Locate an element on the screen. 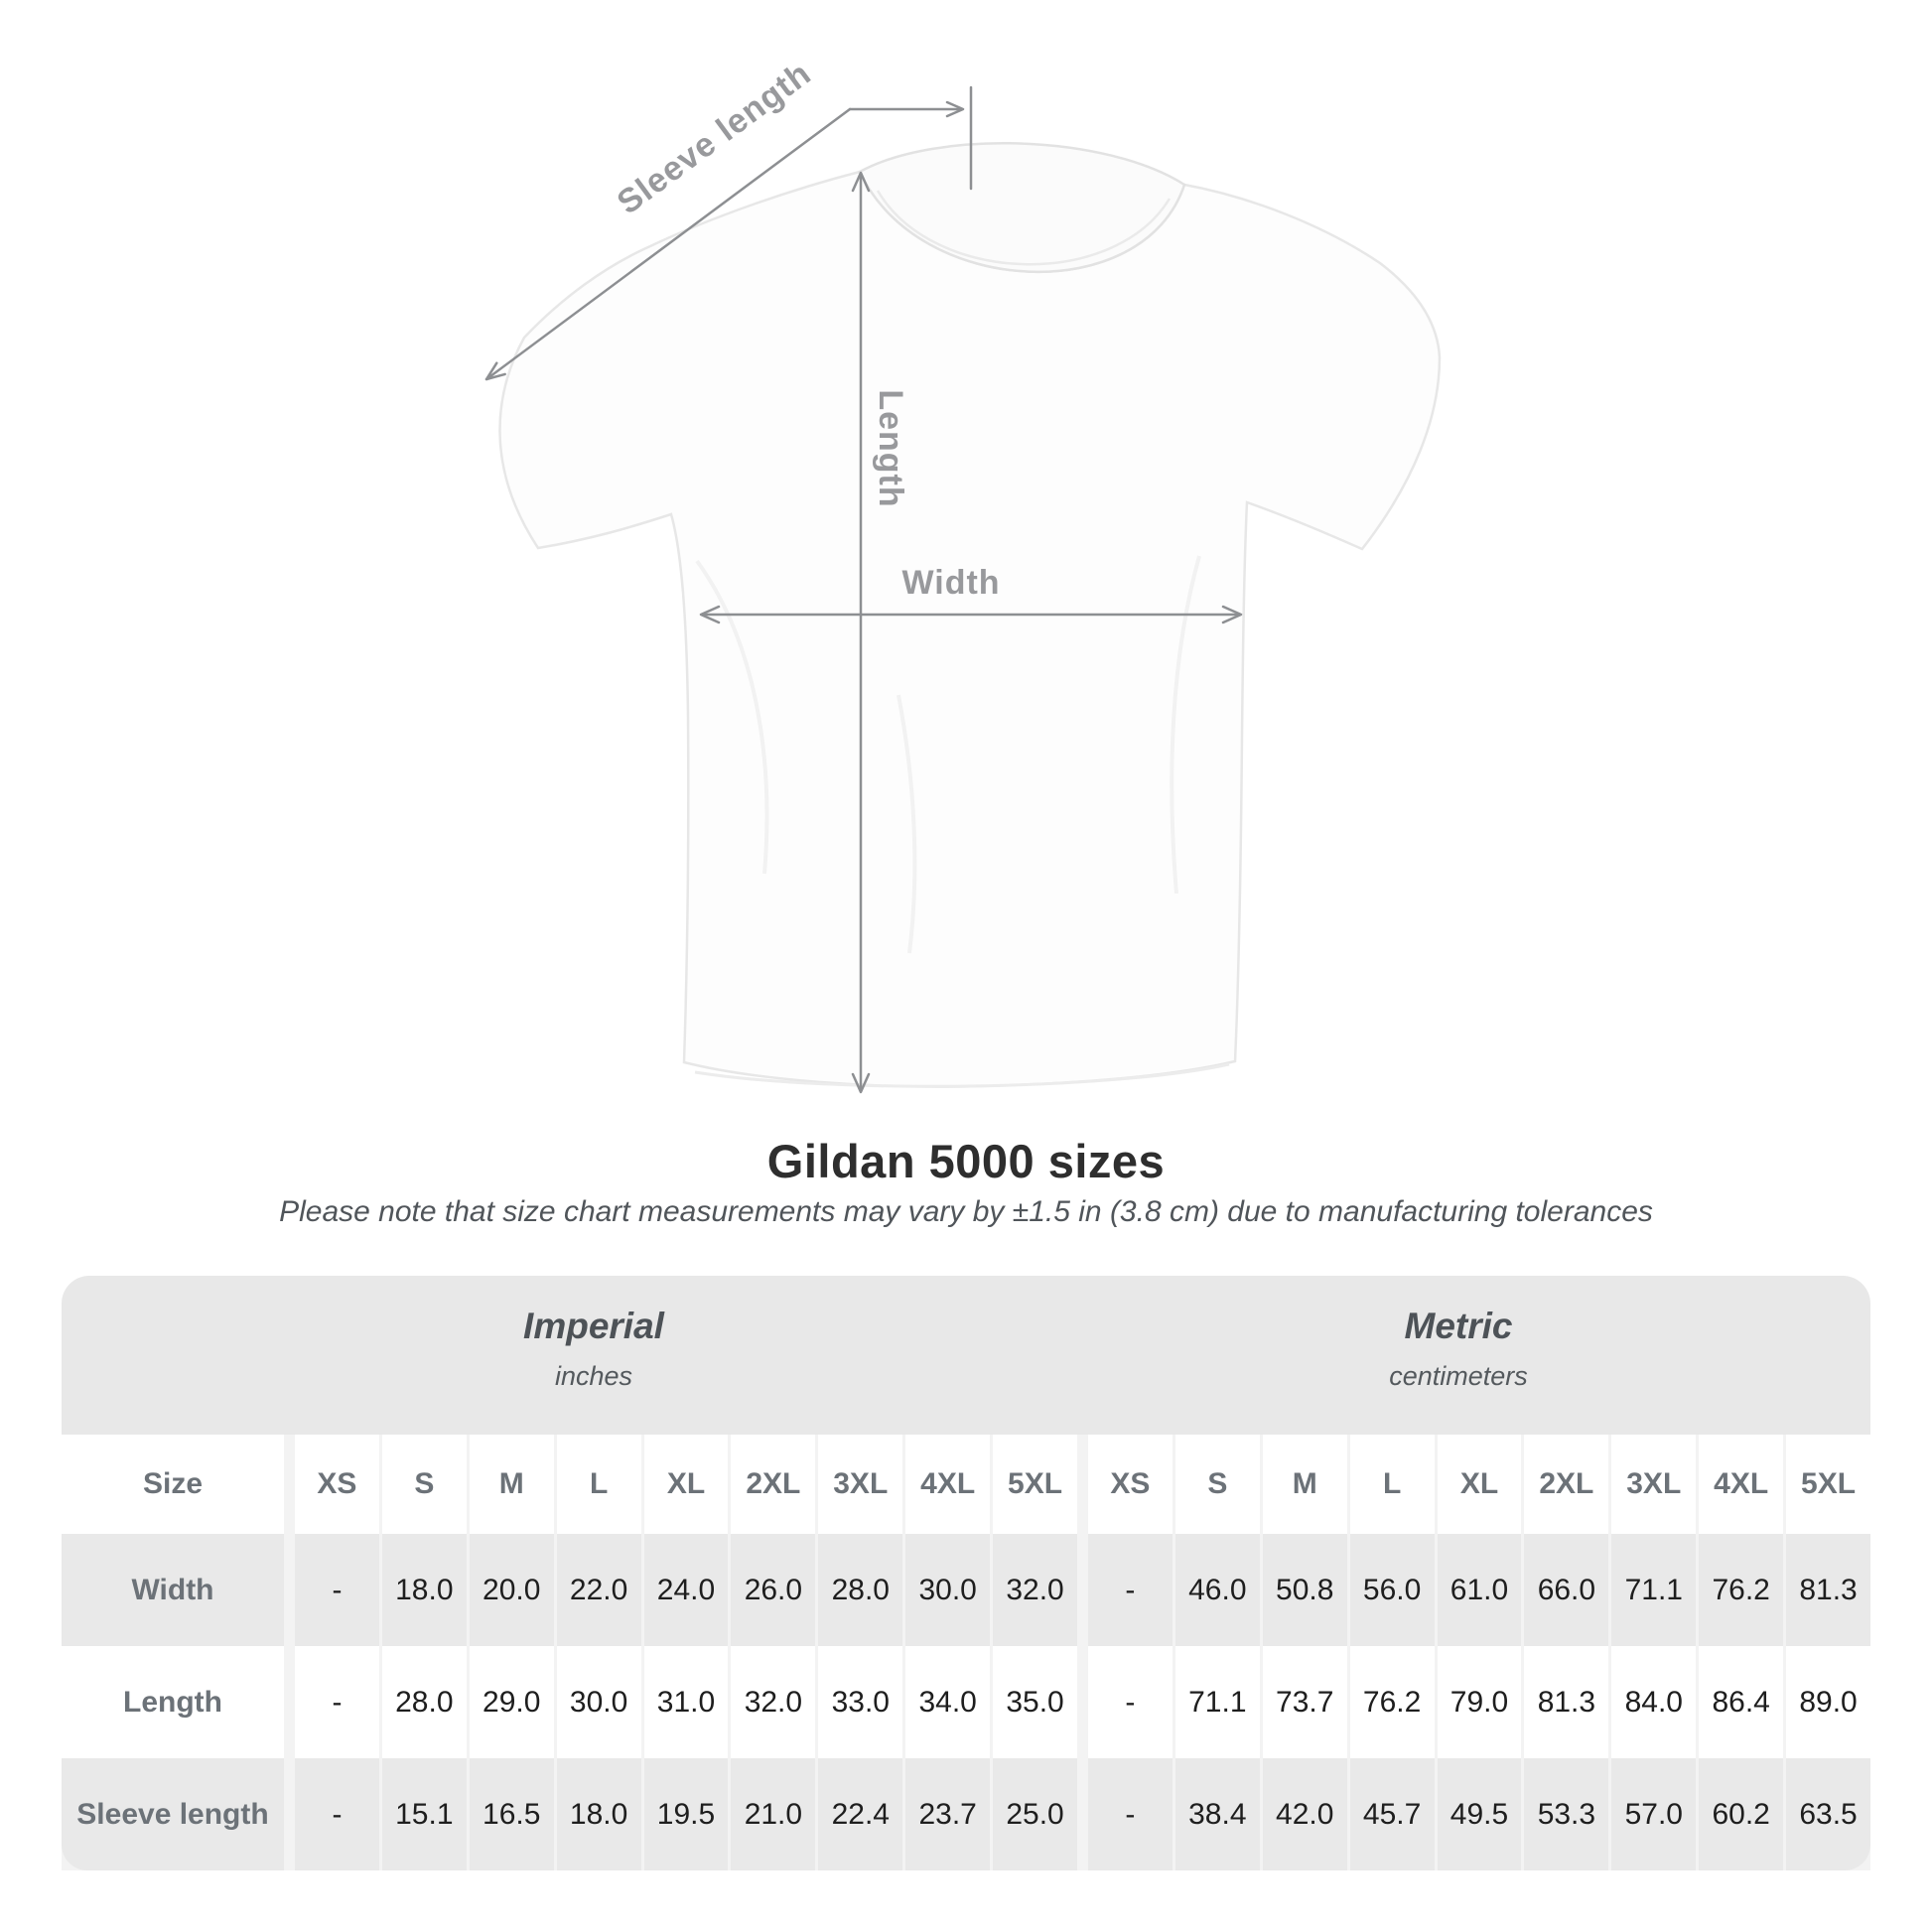 The width and height of the screenshot is (1932, 1932). row-label: Width is located at coordinates (173, 1590).